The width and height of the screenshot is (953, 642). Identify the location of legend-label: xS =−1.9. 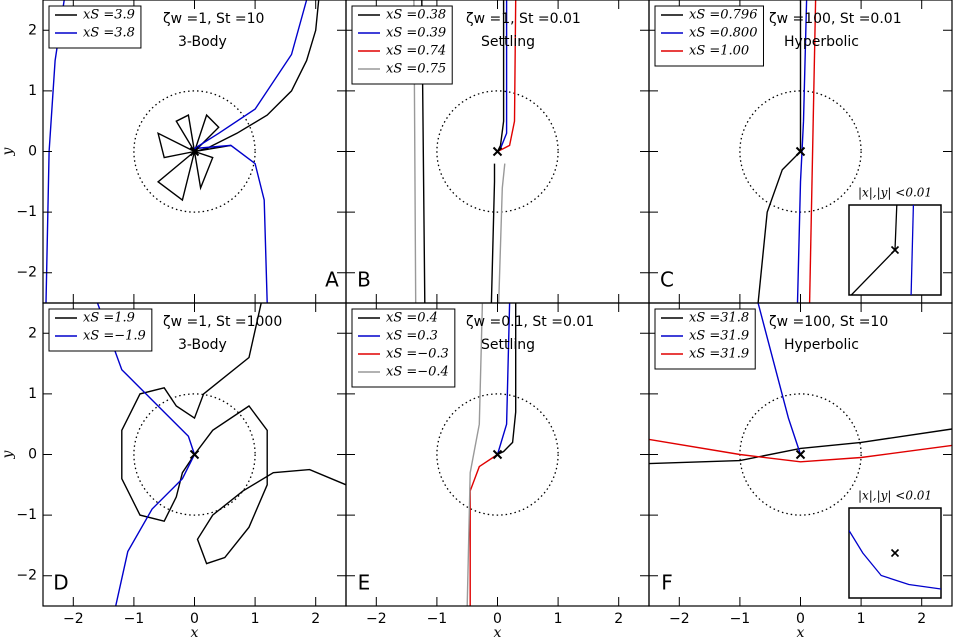
(114, 336).